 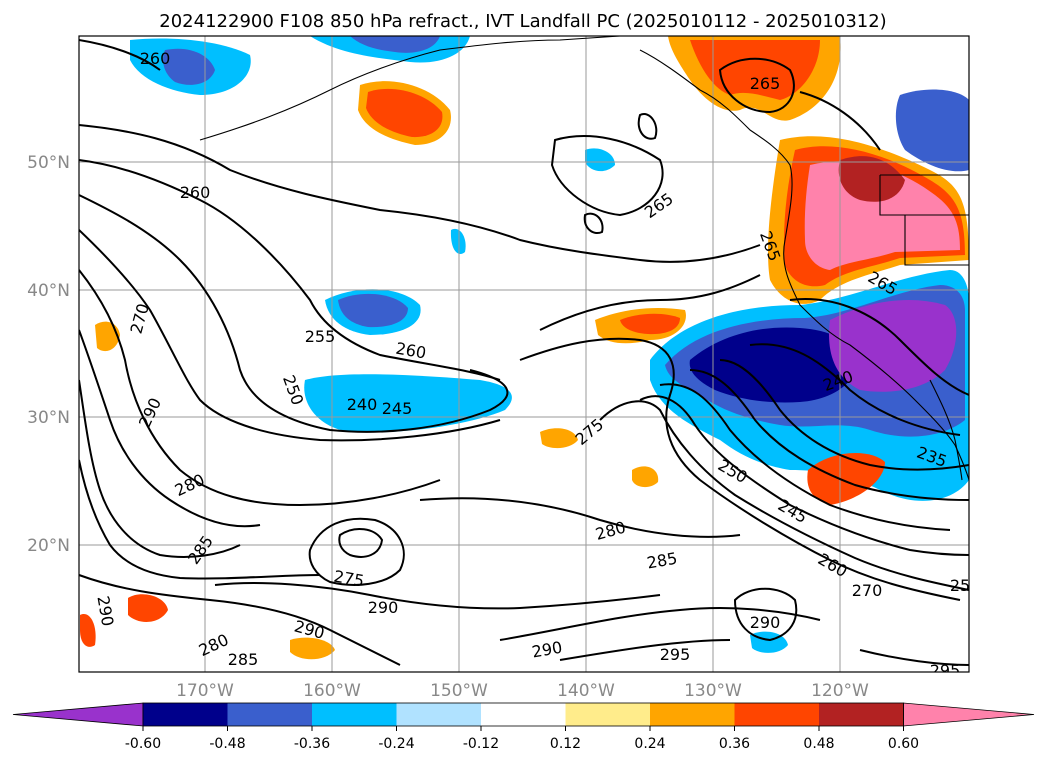 What do you see at coordinates (148, 608) in the screenshot?
I see `positive-blob-sw2` at bounding box center [148, 608].